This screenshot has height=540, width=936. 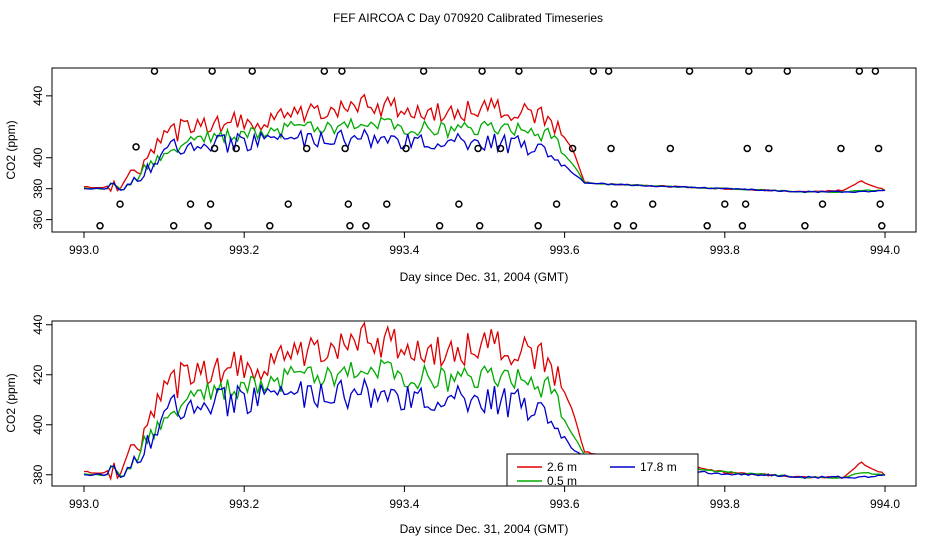 I want to click on top-x-axis-label: Day since Dec. 31, 2004 (GMT), so click(x=484, y=277).